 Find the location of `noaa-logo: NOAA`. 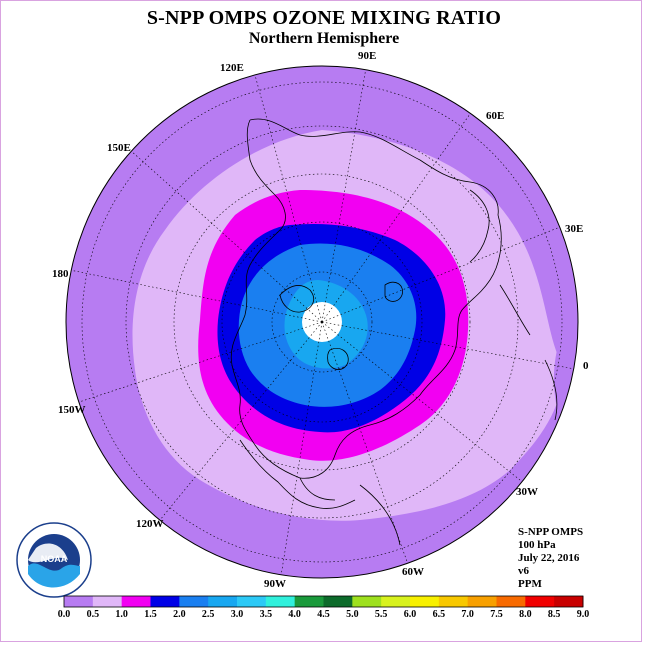

noaa-logo: NOAA is located at coordinates (54, 560).